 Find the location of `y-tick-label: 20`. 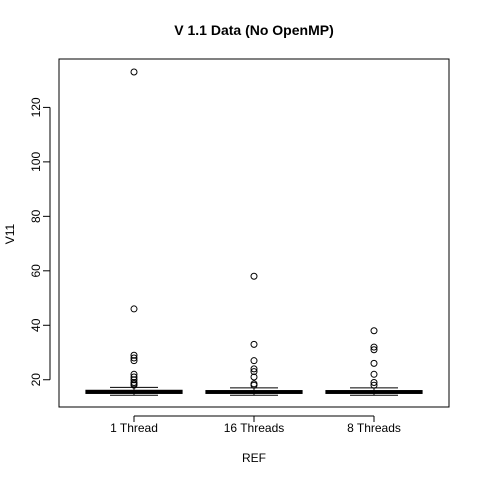

y-tick-label: 20 is located at coordinates (36, 380).